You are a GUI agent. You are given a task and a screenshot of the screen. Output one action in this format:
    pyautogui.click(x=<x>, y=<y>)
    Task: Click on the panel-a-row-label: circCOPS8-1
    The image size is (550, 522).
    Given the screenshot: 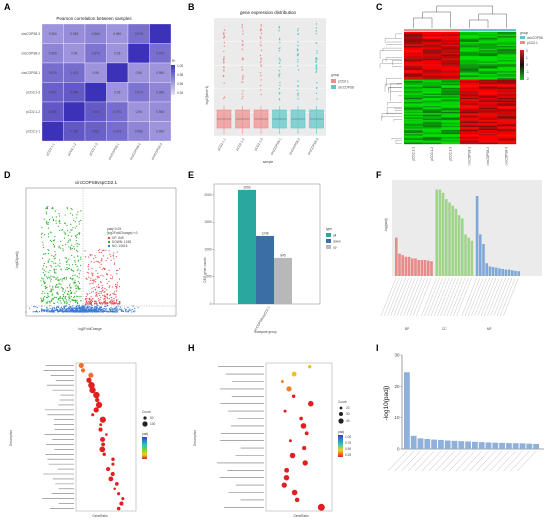 What is the action you would take?
    pyautogui.click(x=30, y=73)
    